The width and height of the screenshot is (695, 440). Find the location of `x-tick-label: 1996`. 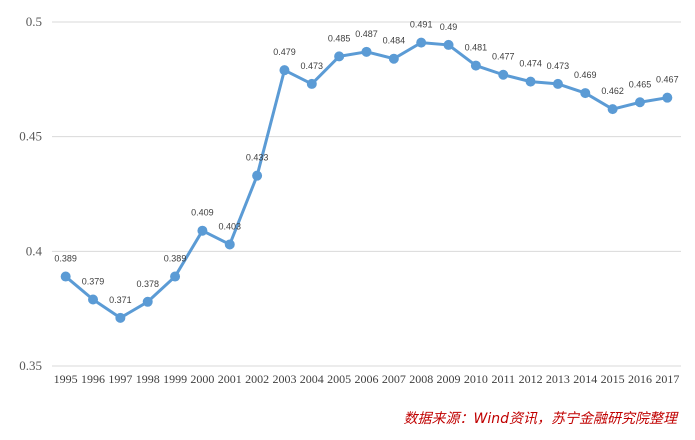

x-tick-label: 1996 is located at coordinates (93, 379).